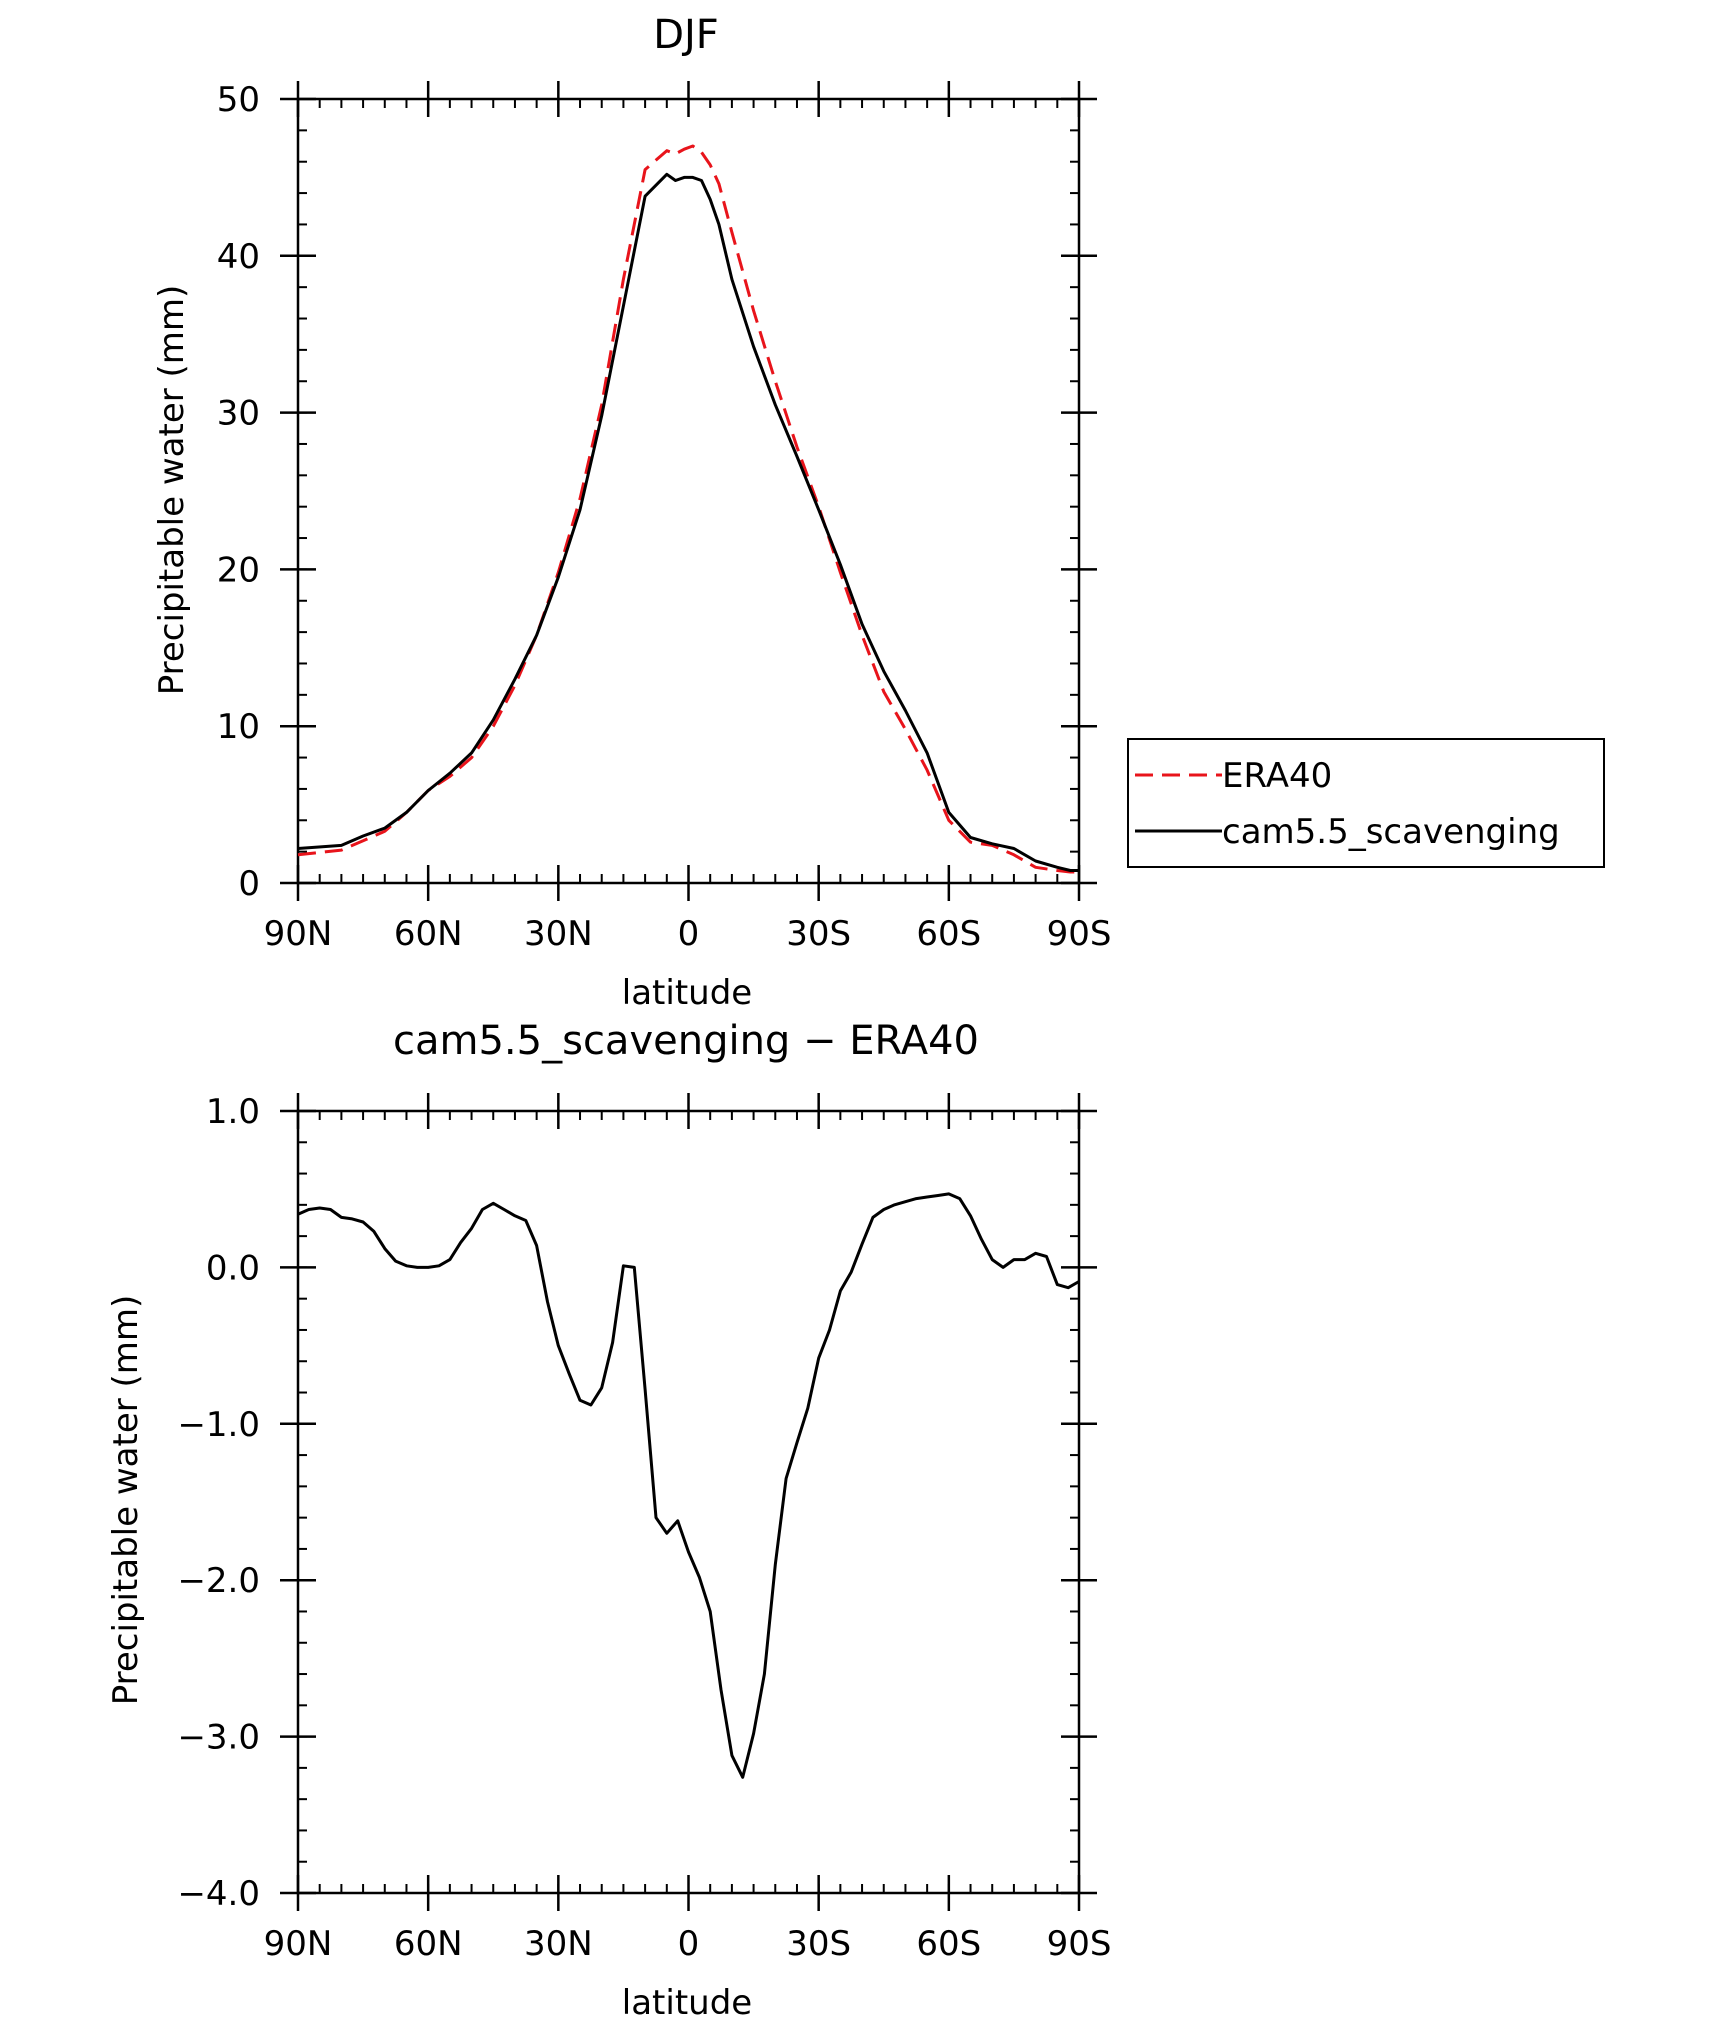 This screenshot has width=1710, height=2021. What do you see at coordinates (218, 1738) in the screenshot?
I see `y-tick-label: −3.0` at bounding box center [218, 1738].